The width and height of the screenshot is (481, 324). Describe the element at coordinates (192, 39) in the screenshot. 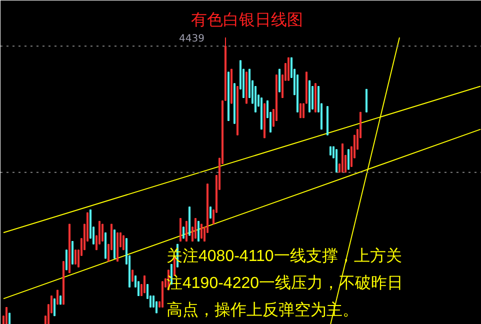

I see `annotation: 4439` at that location.